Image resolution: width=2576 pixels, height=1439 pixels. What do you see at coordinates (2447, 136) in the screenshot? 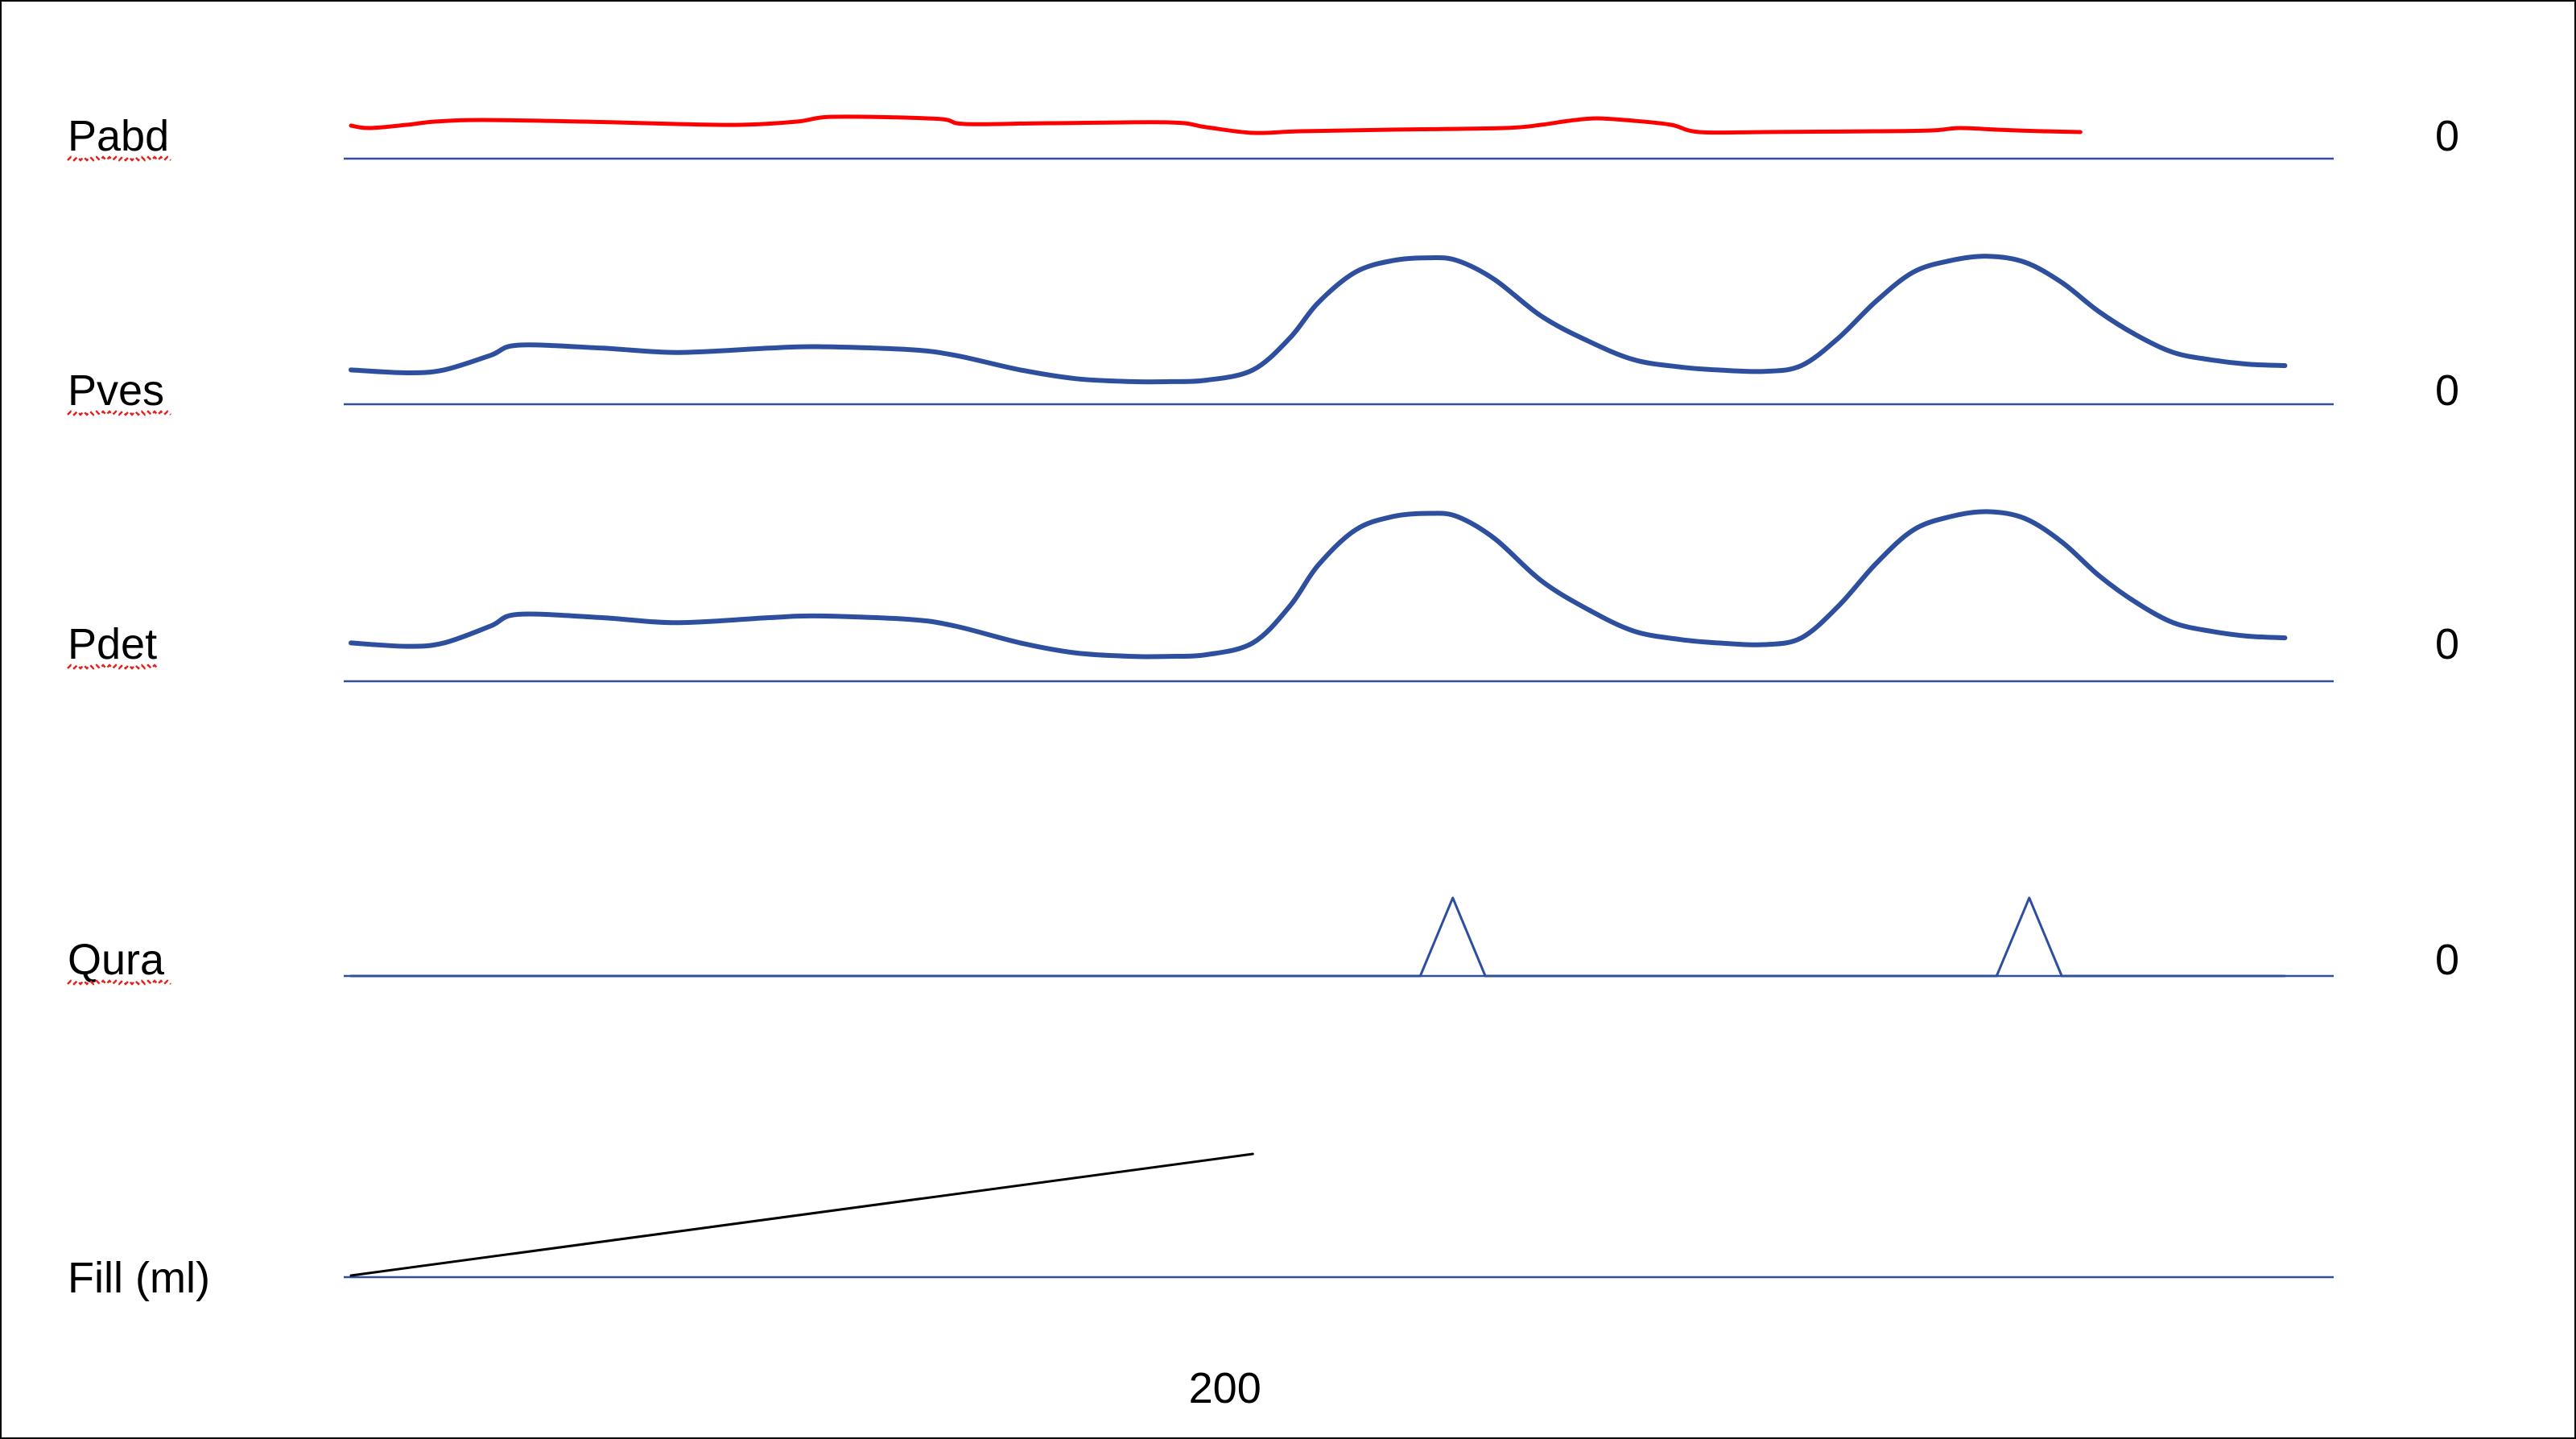
I see `pabd-zero-label: 0` at bounding box center [2447, 136].